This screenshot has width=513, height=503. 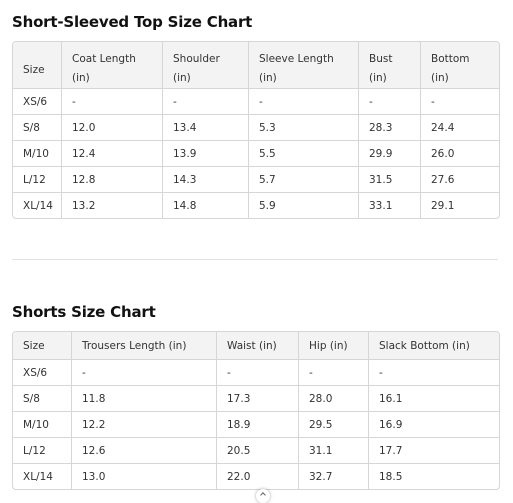 I want to click on column-header-bottom: Bottom (in), so click(x=460, y=65).